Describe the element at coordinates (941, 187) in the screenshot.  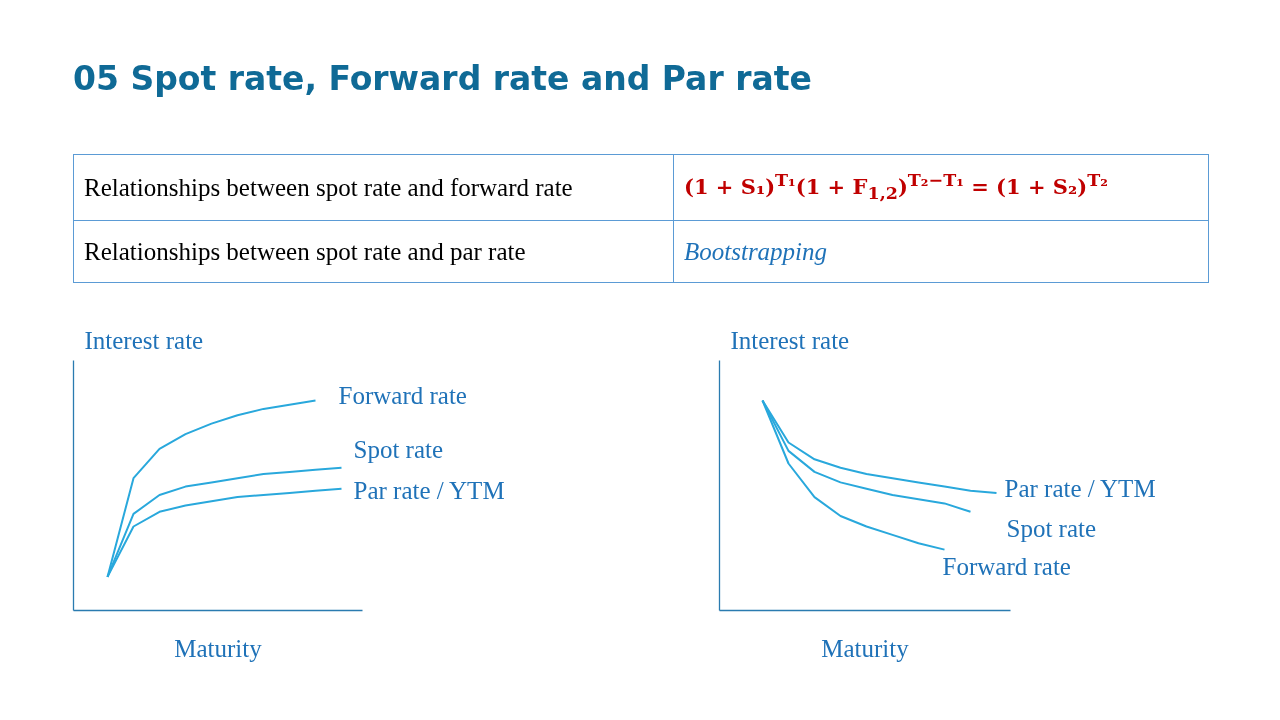
I see `text: (1 + S₁)$^{T₁}$(1 + F$_{1,2}$)$^{T₂−T₁}$ = (1 + S₂)$^{T₂}$` at that location.